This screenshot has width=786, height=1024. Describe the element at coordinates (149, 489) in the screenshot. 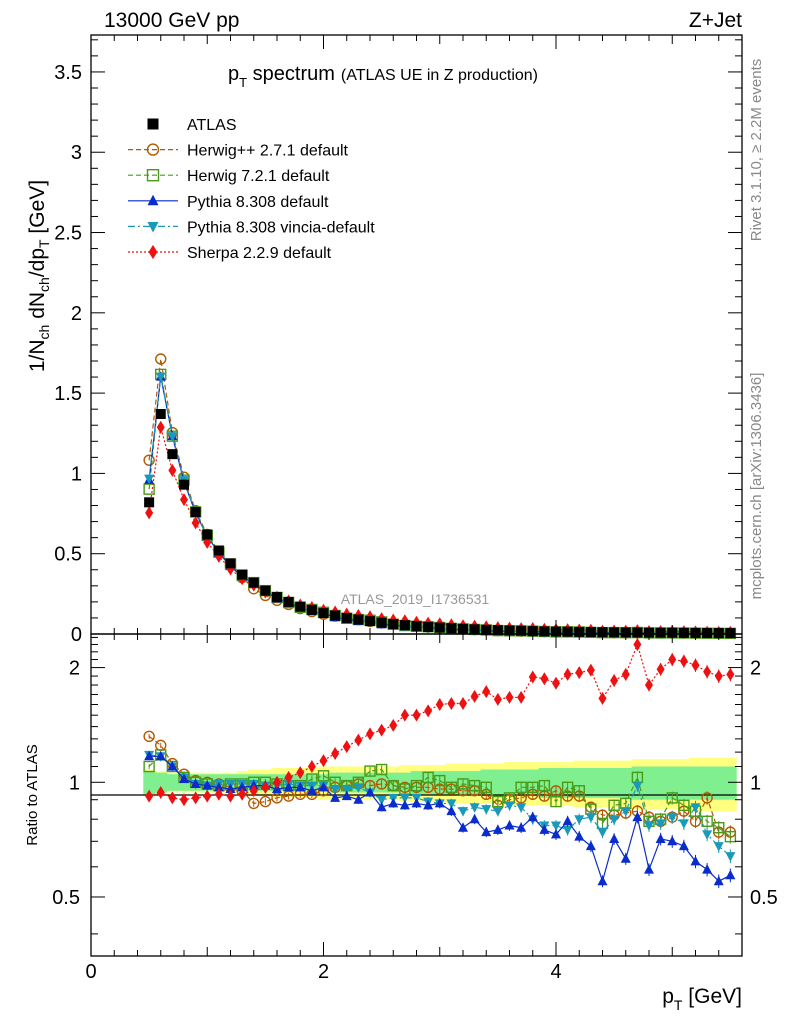

I see `data-point-herwig7` at that location.